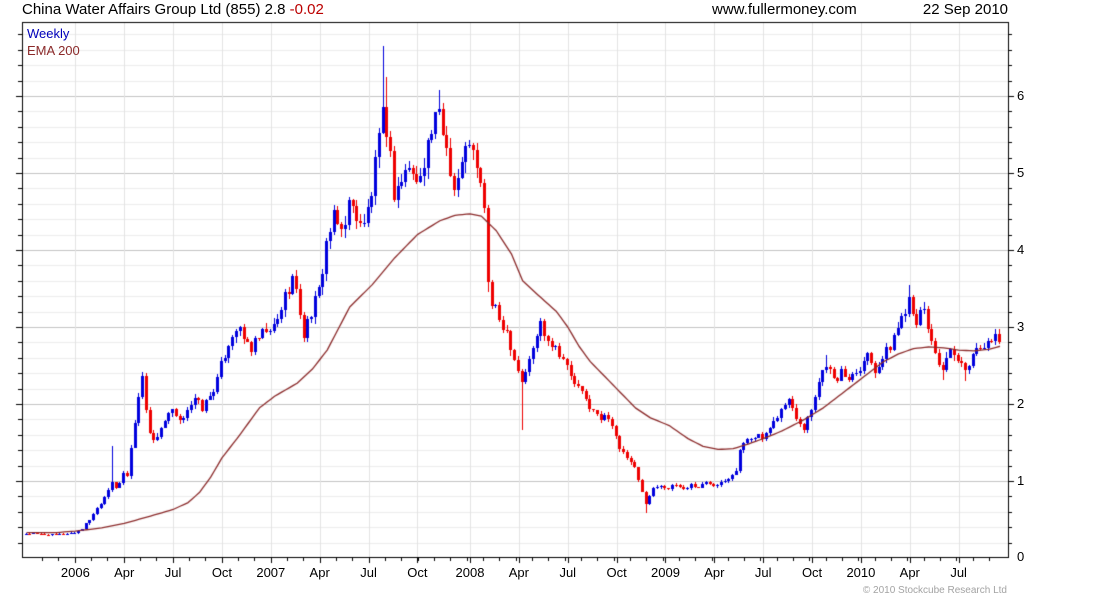 This screenshot has width=1100, height=600. I want to click on legend-ema-label: EMA 200, so click(53, 50).